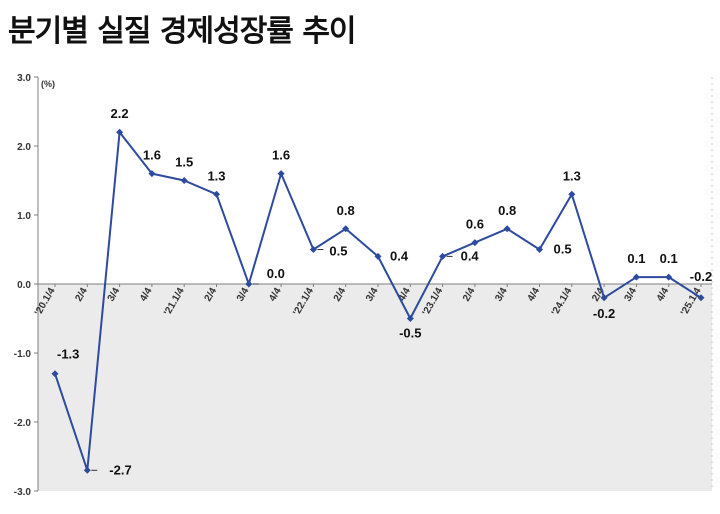  Describe the element at coordinates (184, 162) in the screenshot. I see `data-label: 1.5` at that location.